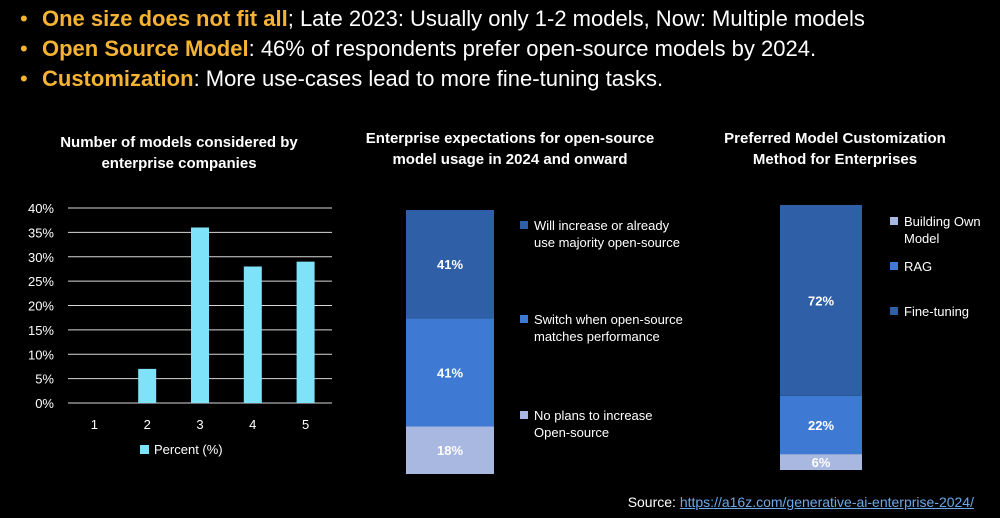 The image size is (1000, 518). Describe the element at coordinates (41, 281) in the screenshot. I see `y-tick-label: 25%` at that location.